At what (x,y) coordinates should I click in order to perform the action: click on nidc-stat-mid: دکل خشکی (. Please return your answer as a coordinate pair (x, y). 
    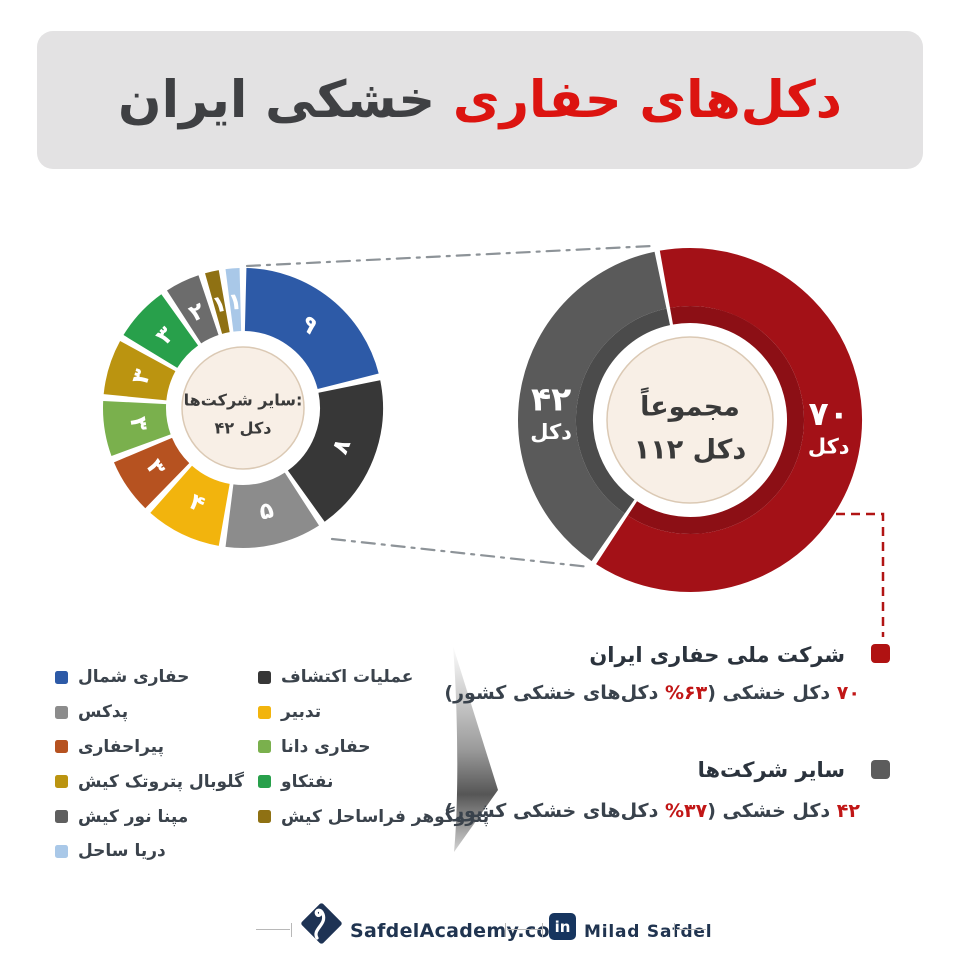
    Looking at the image, I should click on (772, 693).